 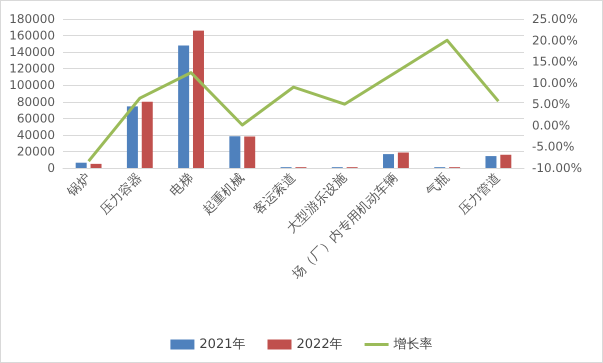 I want to click on y2-tick-label: 0.00%, so click(x=551, y=125).